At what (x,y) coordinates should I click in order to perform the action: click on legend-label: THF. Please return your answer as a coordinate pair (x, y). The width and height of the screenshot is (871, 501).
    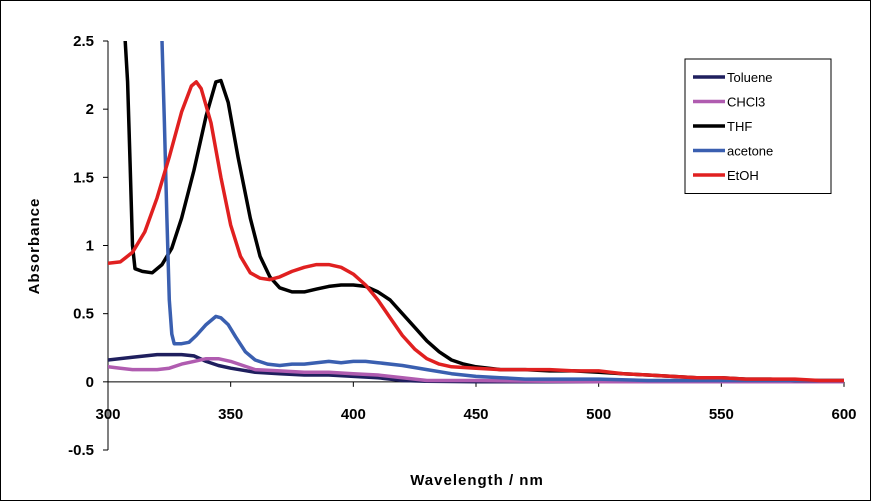
    Looking at the image, I should click on (739, 126).